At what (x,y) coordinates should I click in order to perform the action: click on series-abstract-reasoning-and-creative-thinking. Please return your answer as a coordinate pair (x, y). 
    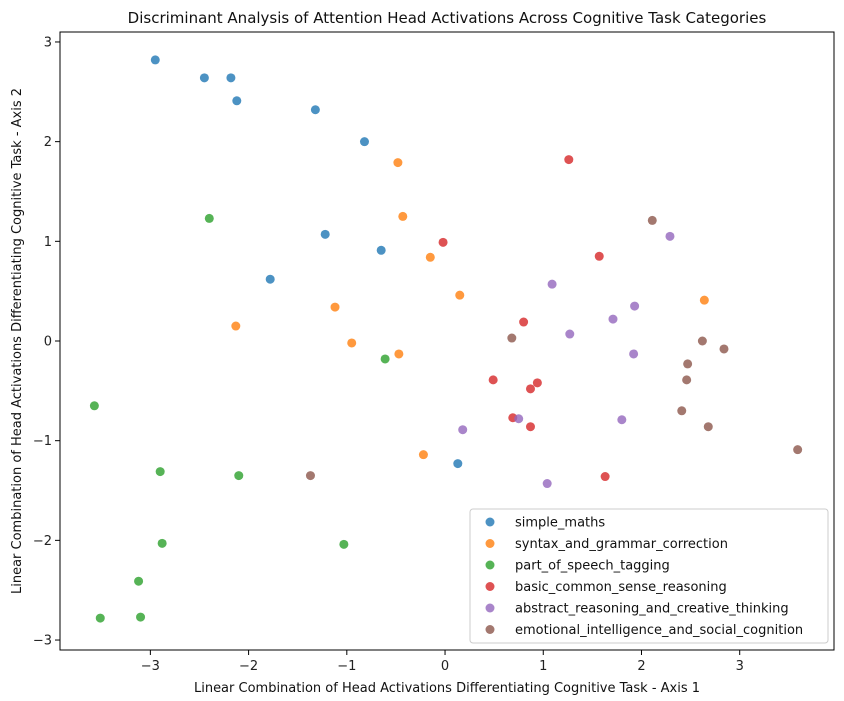
    Looking at the image, I should click on (566, 360).